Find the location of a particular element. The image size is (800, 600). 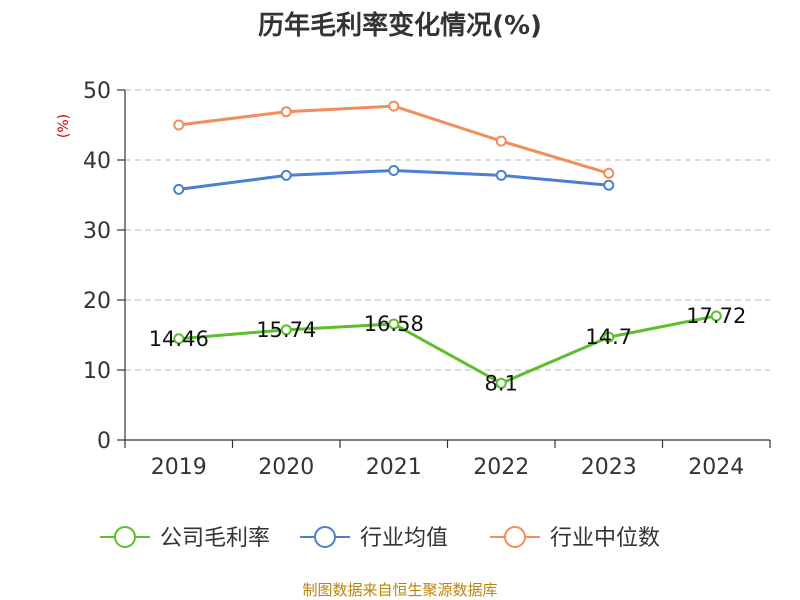

data-label: 8.1 is located at coordinates (501, 383).